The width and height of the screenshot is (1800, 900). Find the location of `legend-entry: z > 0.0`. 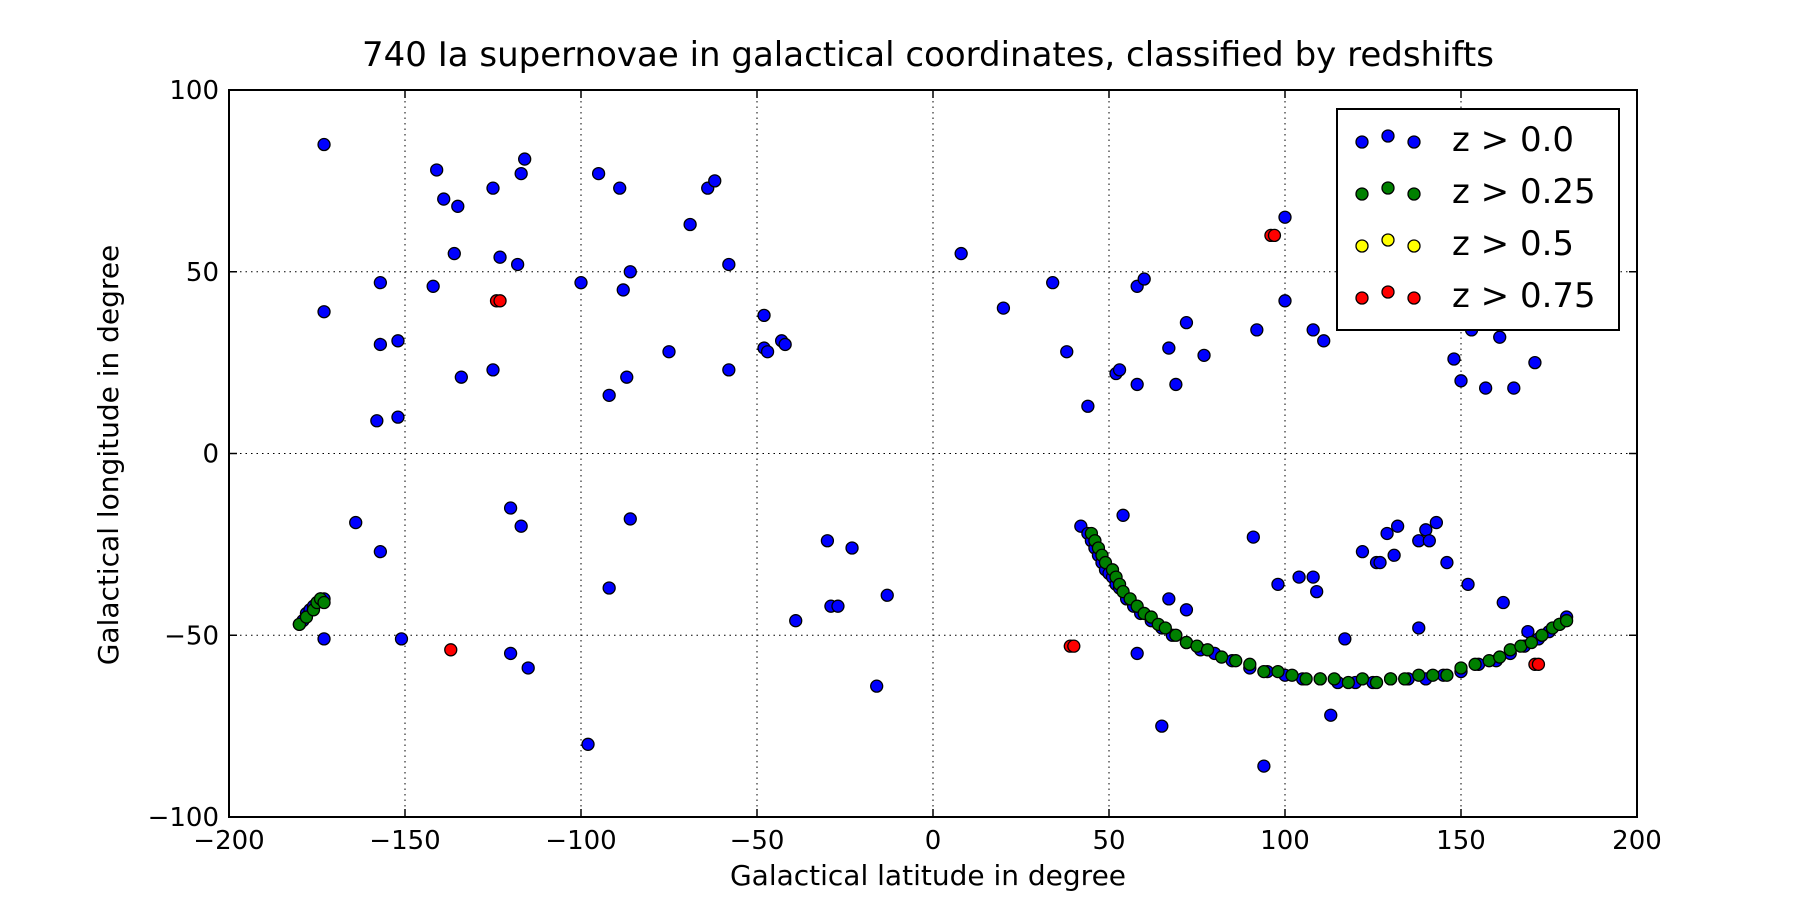

legend-entry: z > 0.0 is located at coordinates (1464, 140).